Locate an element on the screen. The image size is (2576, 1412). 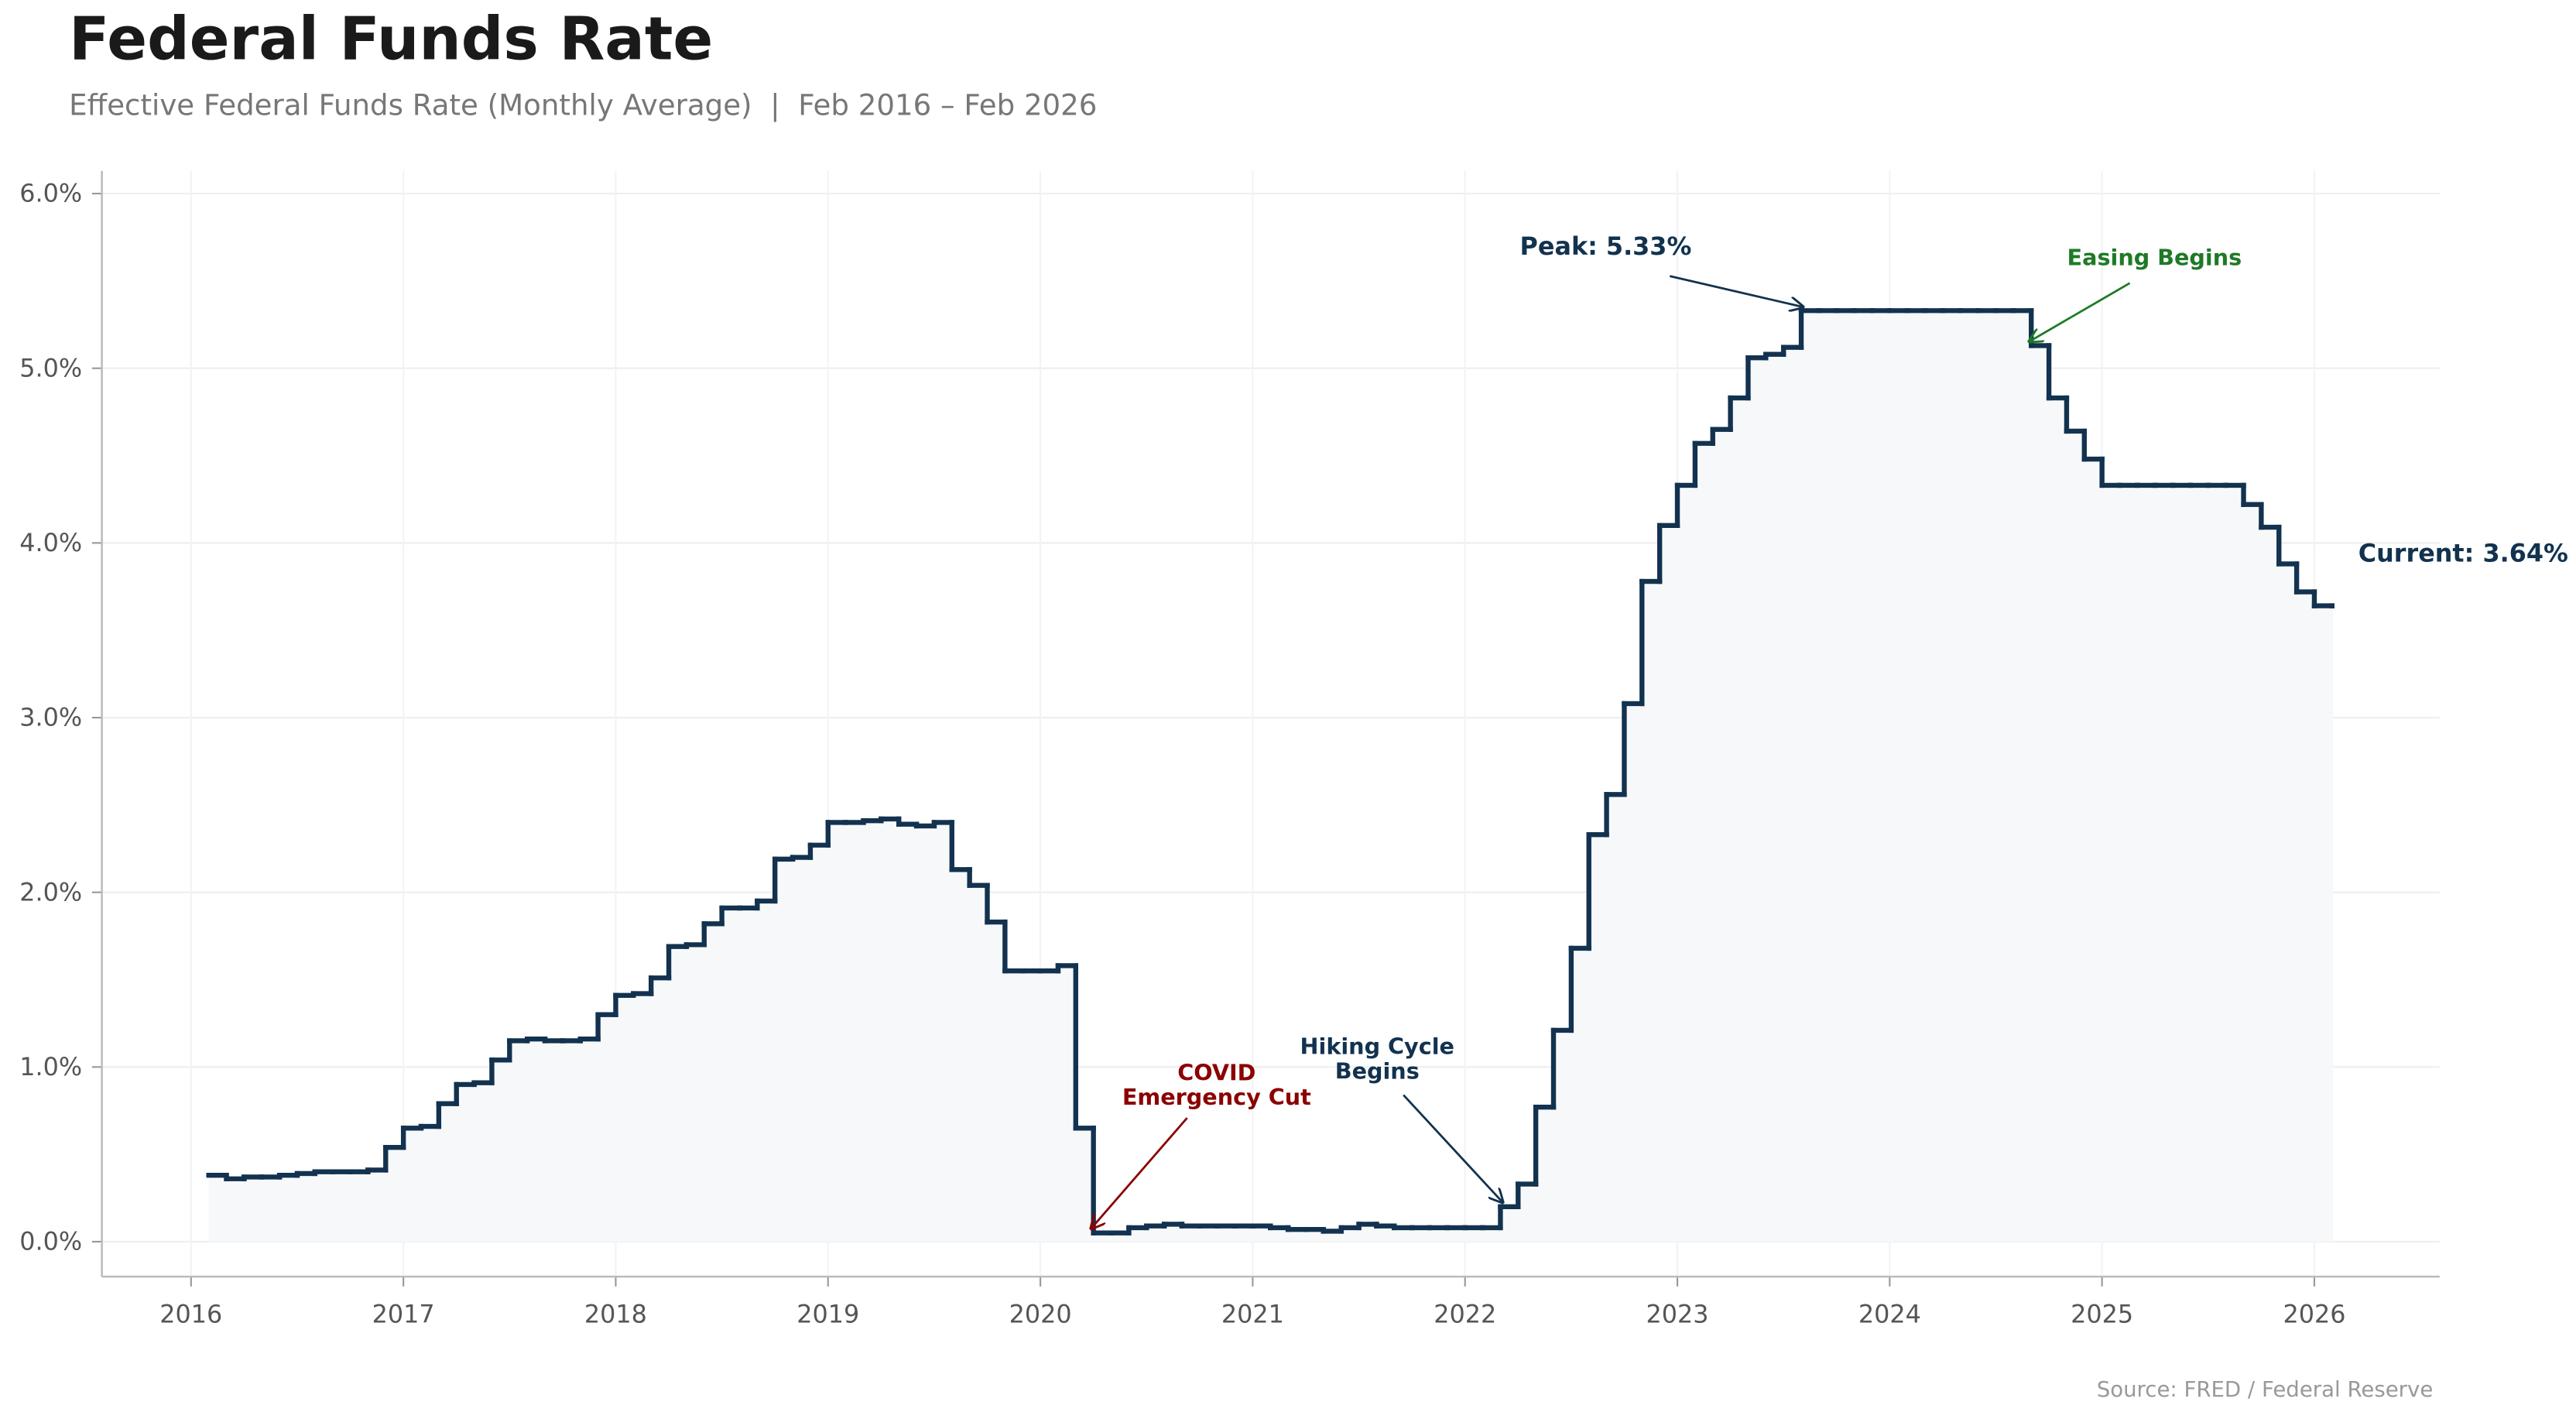
x-tick-label: 2019 is located at coordinates (827, 1314).